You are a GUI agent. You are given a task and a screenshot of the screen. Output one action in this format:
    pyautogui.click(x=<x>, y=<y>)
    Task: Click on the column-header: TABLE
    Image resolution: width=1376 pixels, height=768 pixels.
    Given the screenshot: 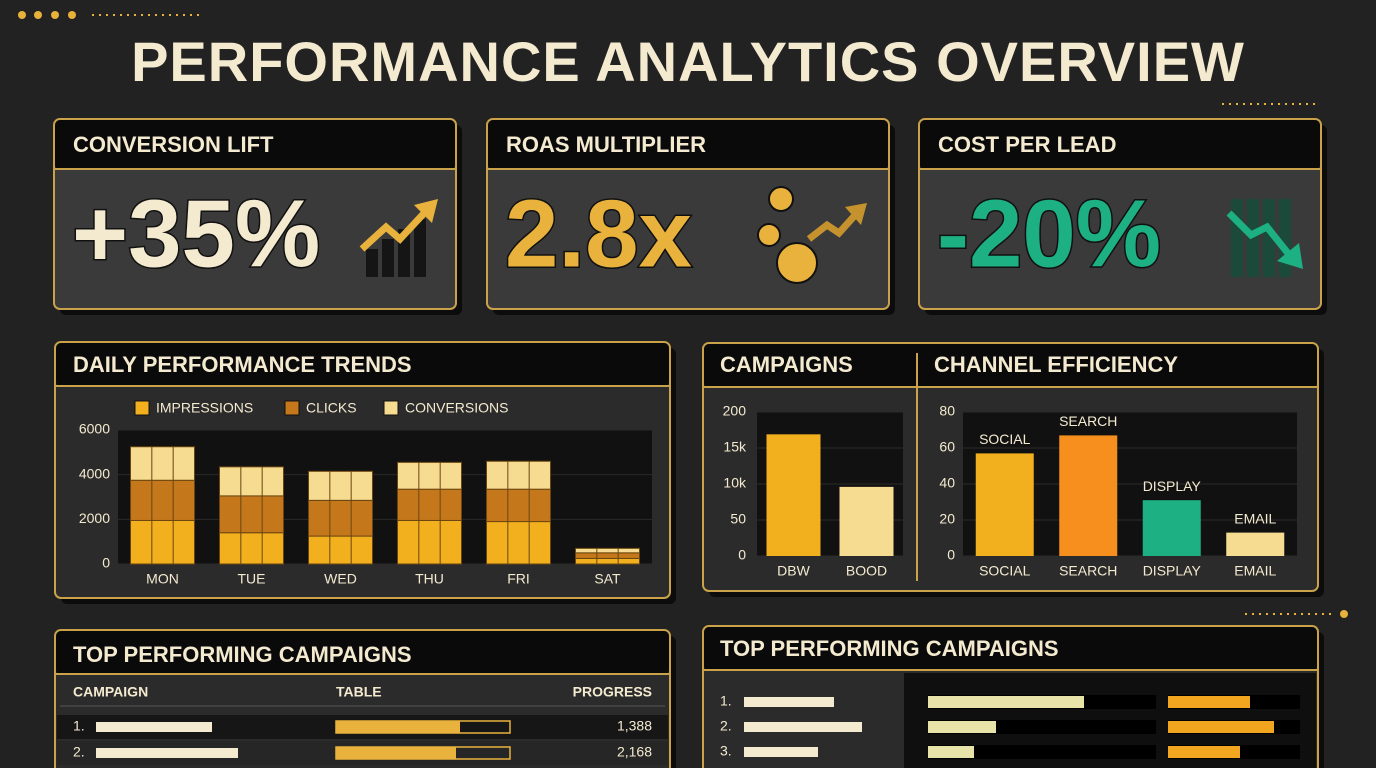 What is the action you would take?
    pyautogui.click(x=359, y=692)
    